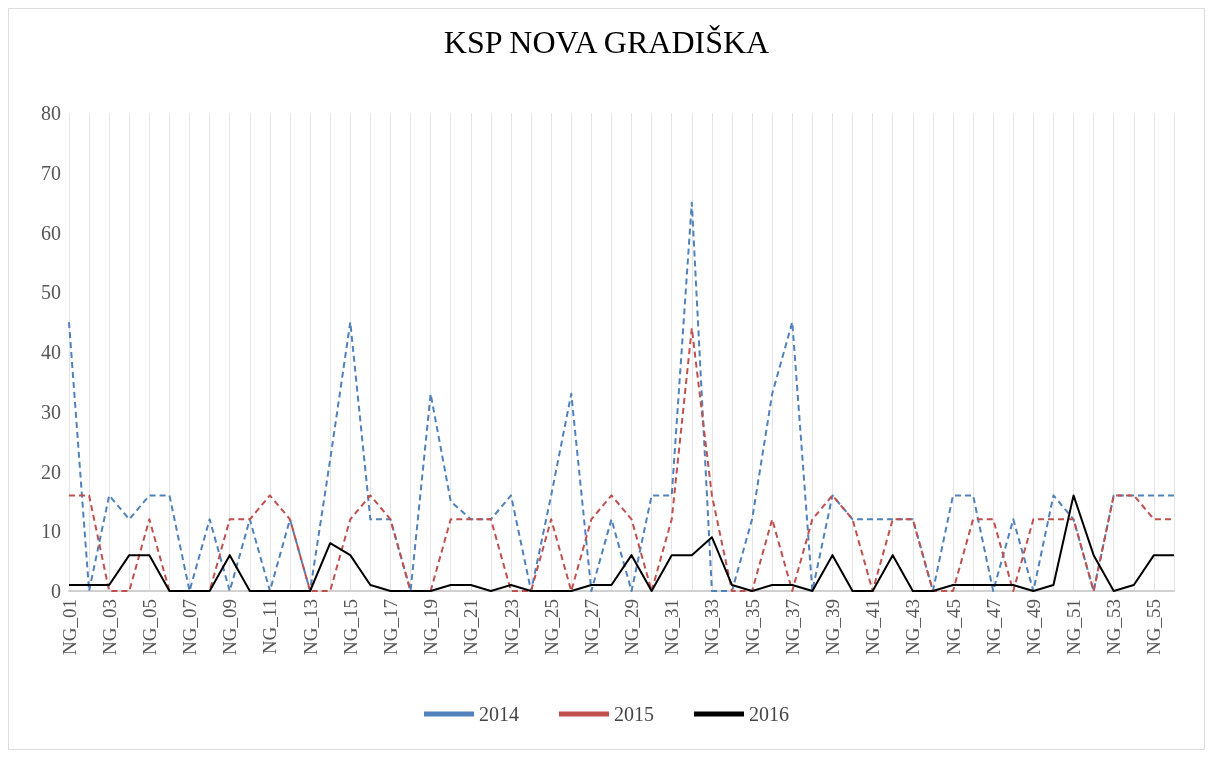 This screenshot has width=1213, height=760. Describe the element at coordinates (712, 627) in the screenshot. I see `x-tick-label: NG_33` at that location.